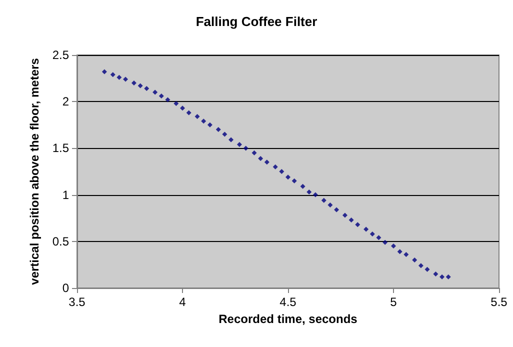  What do you see at coordinates (66, 101) in the screenshot?
I see `y-tick-label: 2` at bounding box center [66, 101].